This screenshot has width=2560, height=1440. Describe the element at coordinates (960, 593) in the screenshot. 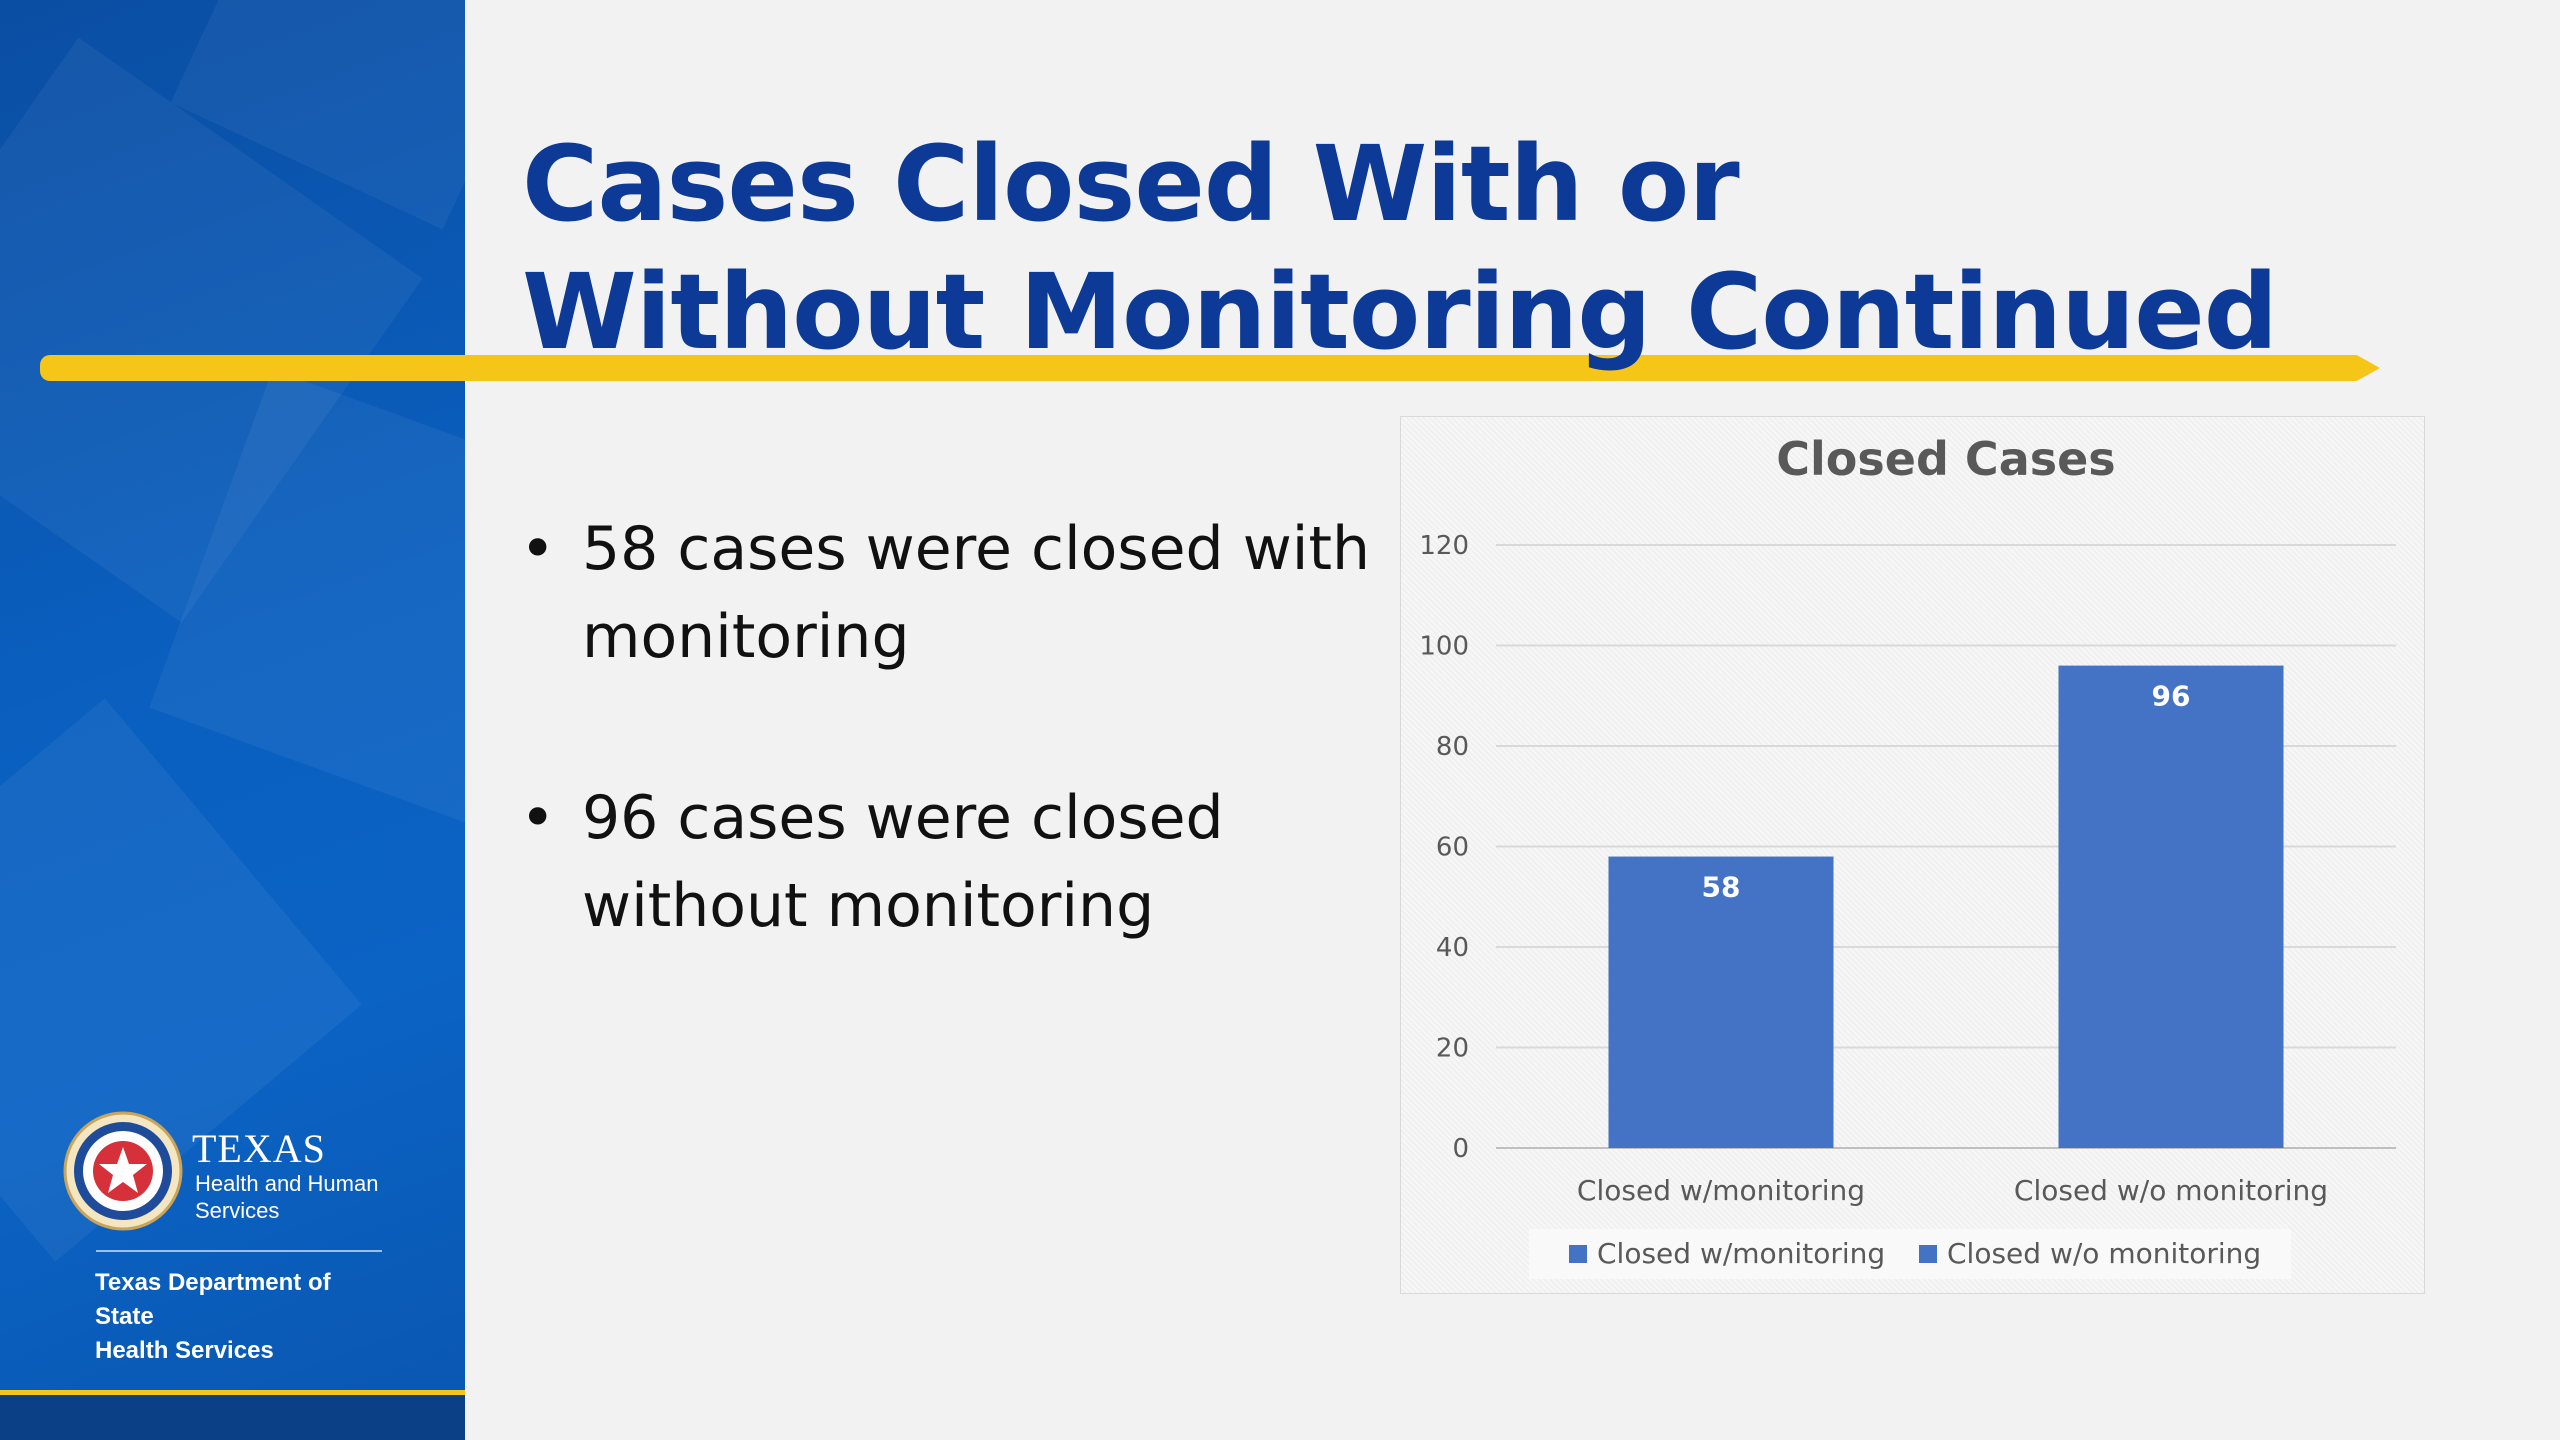

I see `bullet-item: 58 cases were closed with monitoring` at that location.